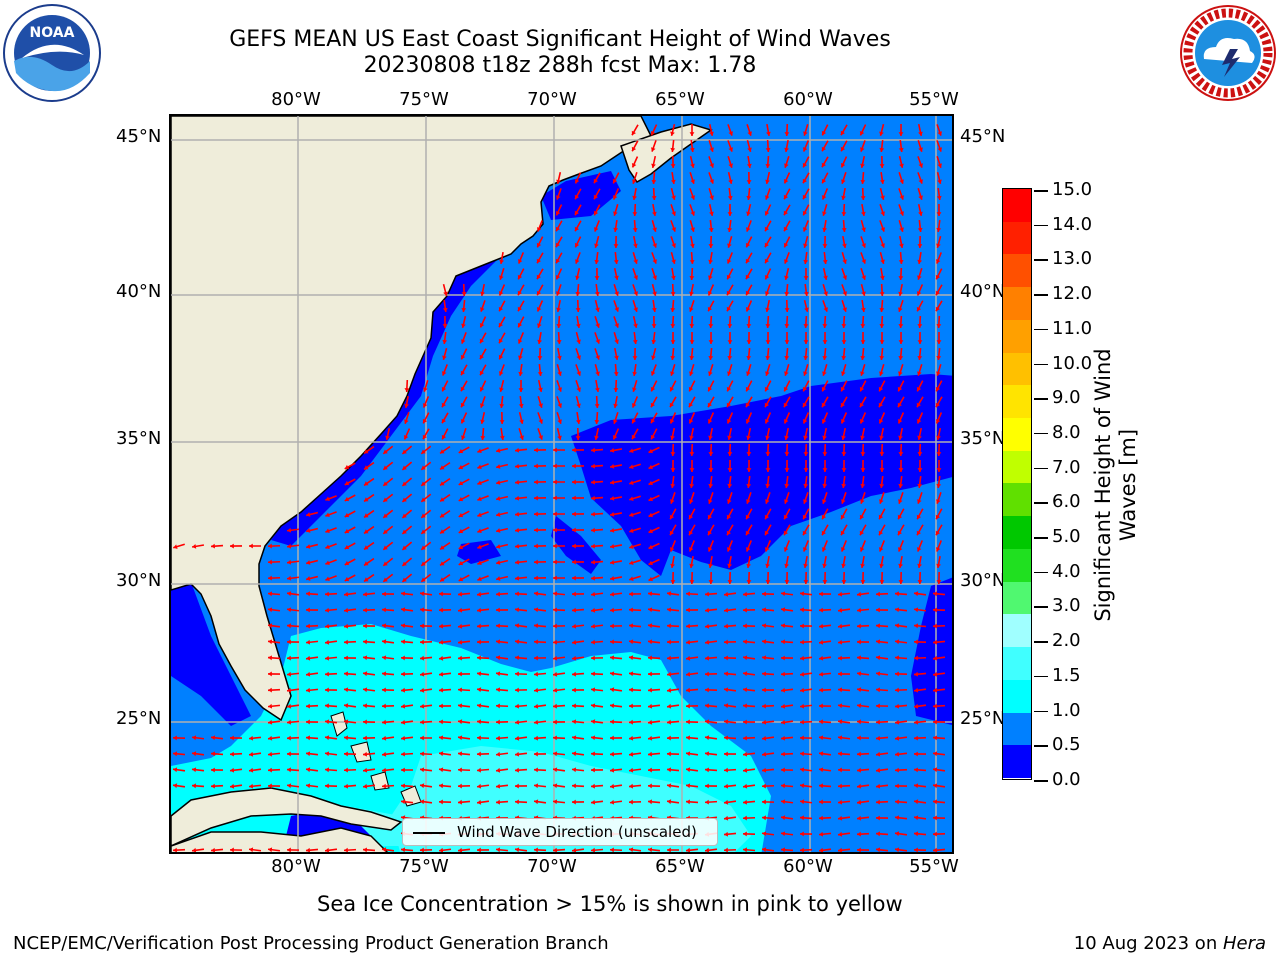  Describe the element at coordinates (983, 291) in the screenshot. I see `lat-label: 40°N` at that location.